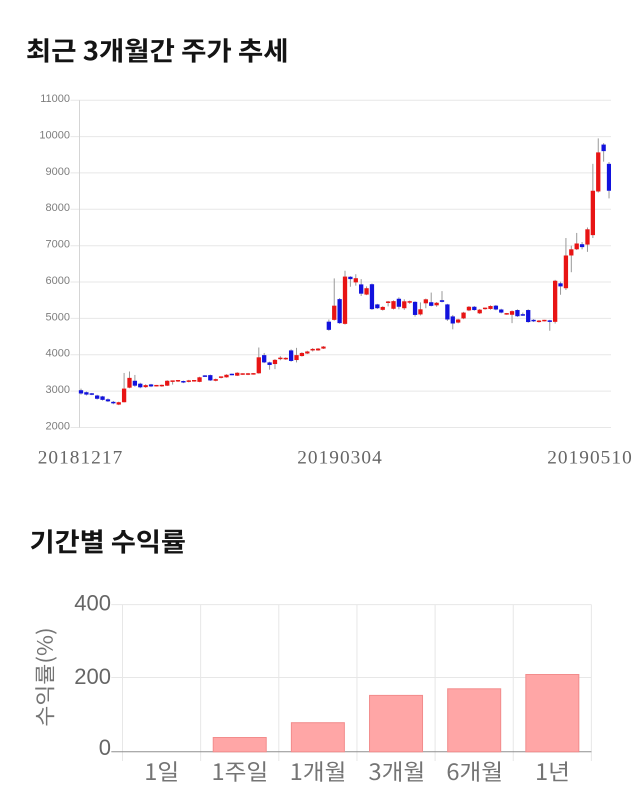 This screenshot has height=810, width=640. What do you see at coordinates (58, 281) in the screenshot?
I see `svg-text: 6000` at bounding box center [58, 281].